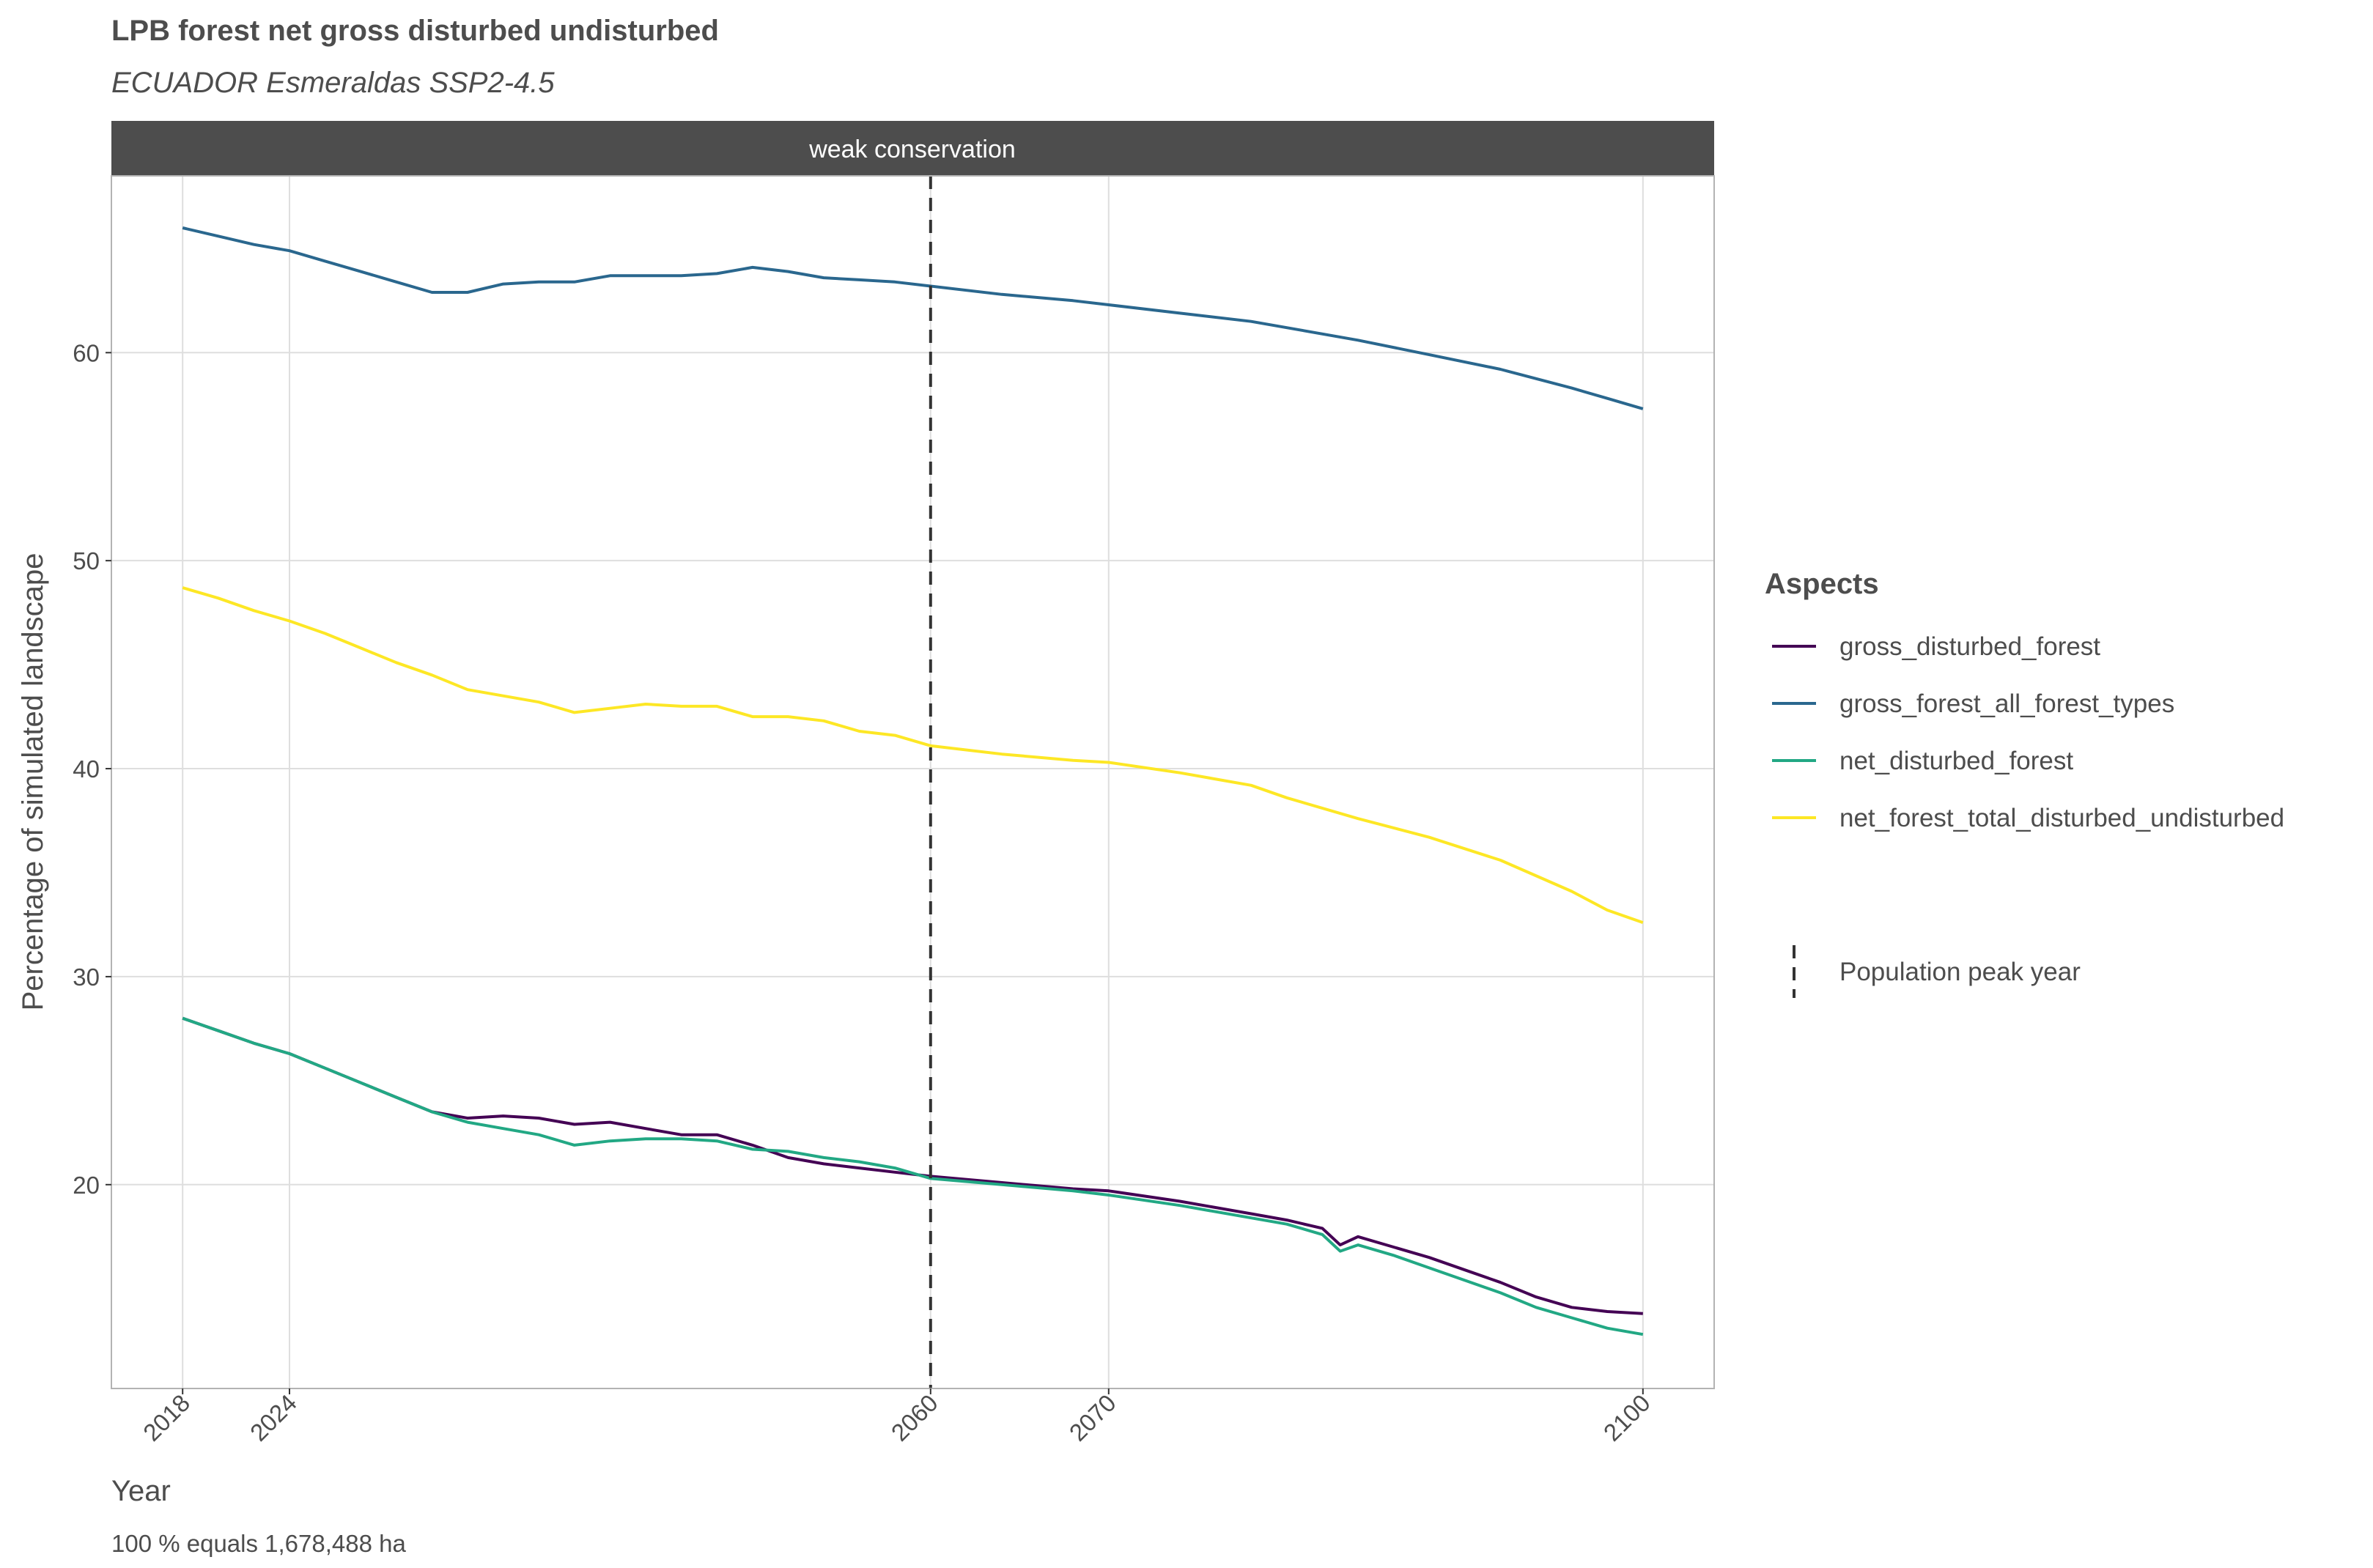  What do you see at coordinates (86, 1185) in the screenshot?
I see `y-tick-label: 20` at bounding box center [86, 1185].